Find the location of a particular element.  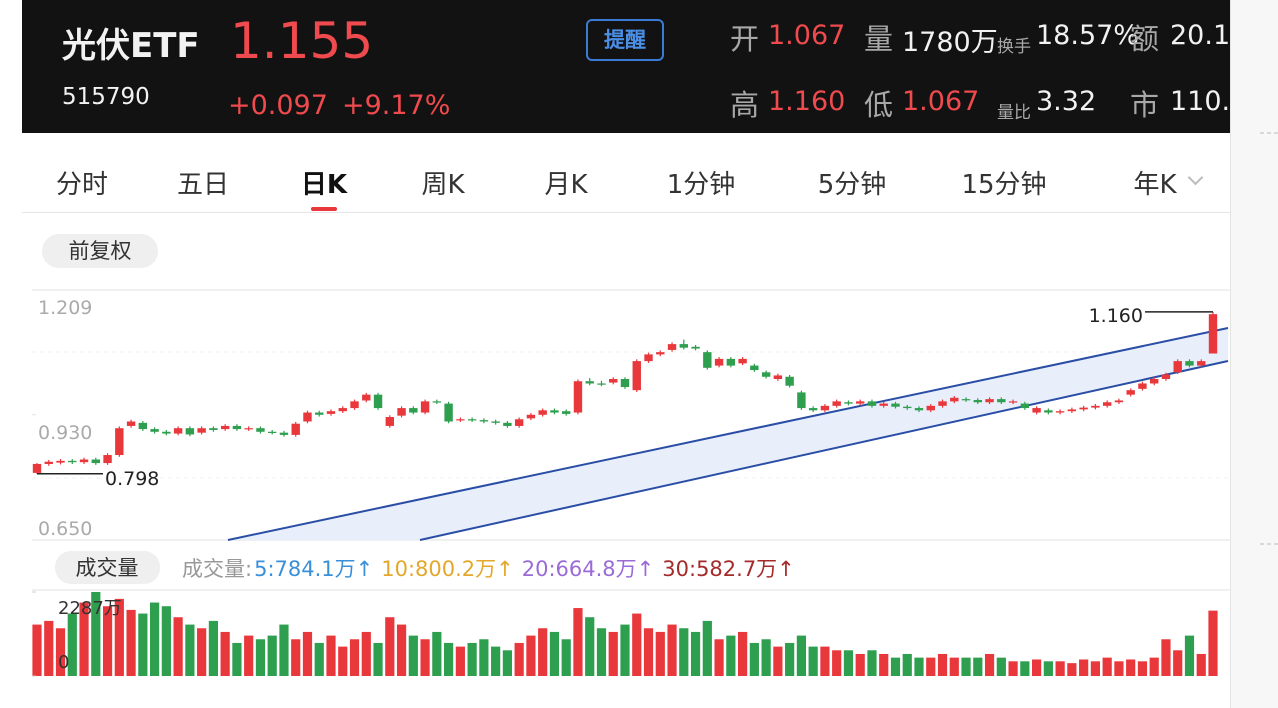

tab: 年K is located at coordinates (1155, 185).